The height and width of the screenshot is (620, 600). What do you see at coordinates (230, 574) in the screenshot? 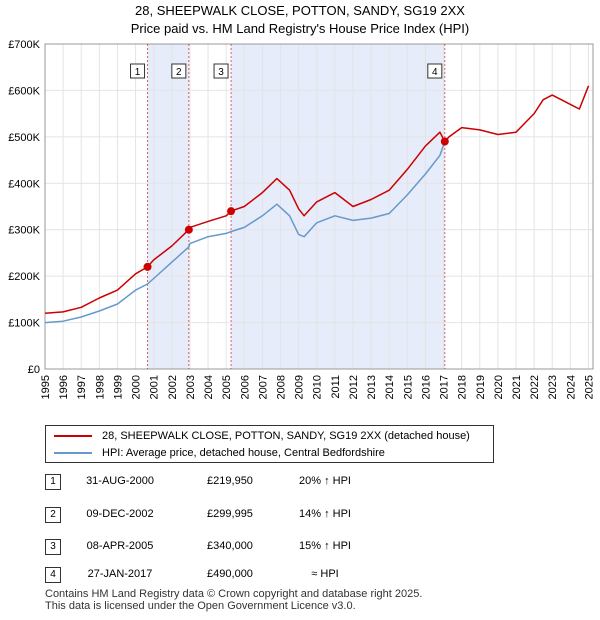
I see `transaction-price: £490,000` at bounding box center [230, 574].